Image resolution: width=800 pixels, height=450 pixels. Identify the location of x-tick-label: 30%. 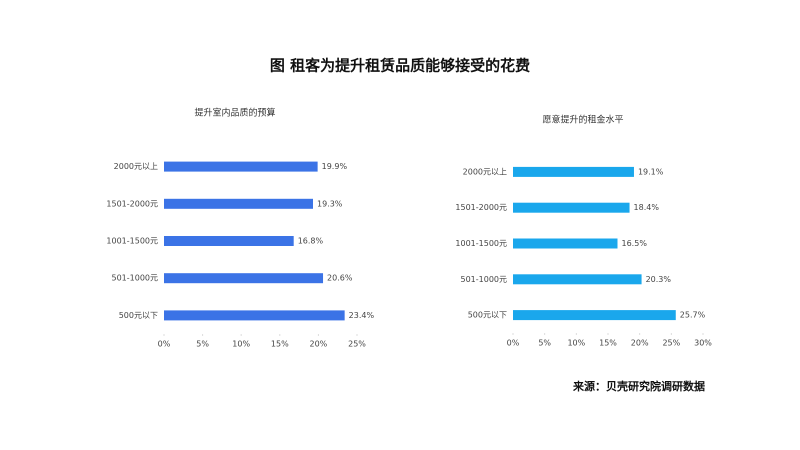
(703, 343).